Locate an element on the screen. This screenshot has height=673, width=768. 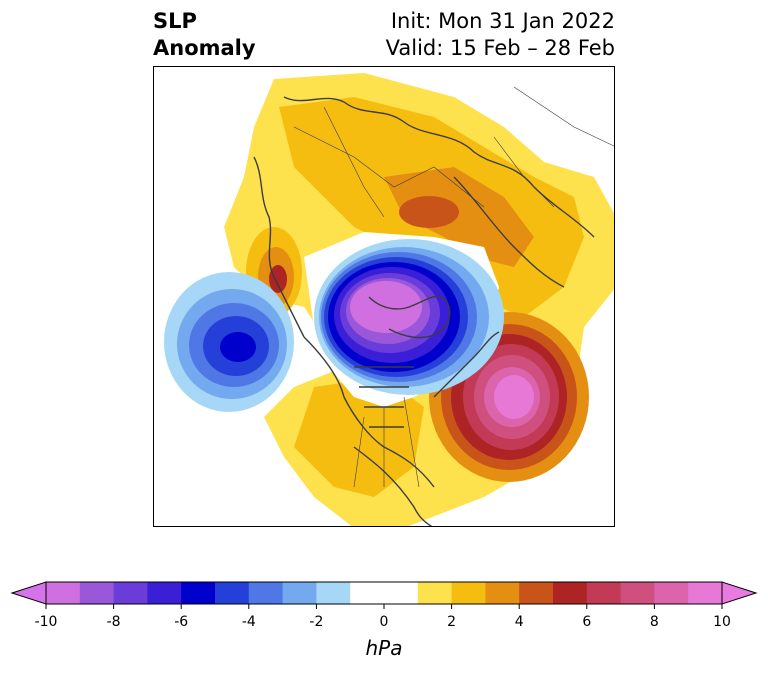
title-left: SLP Anomaly is located at coordinates (204, 35).